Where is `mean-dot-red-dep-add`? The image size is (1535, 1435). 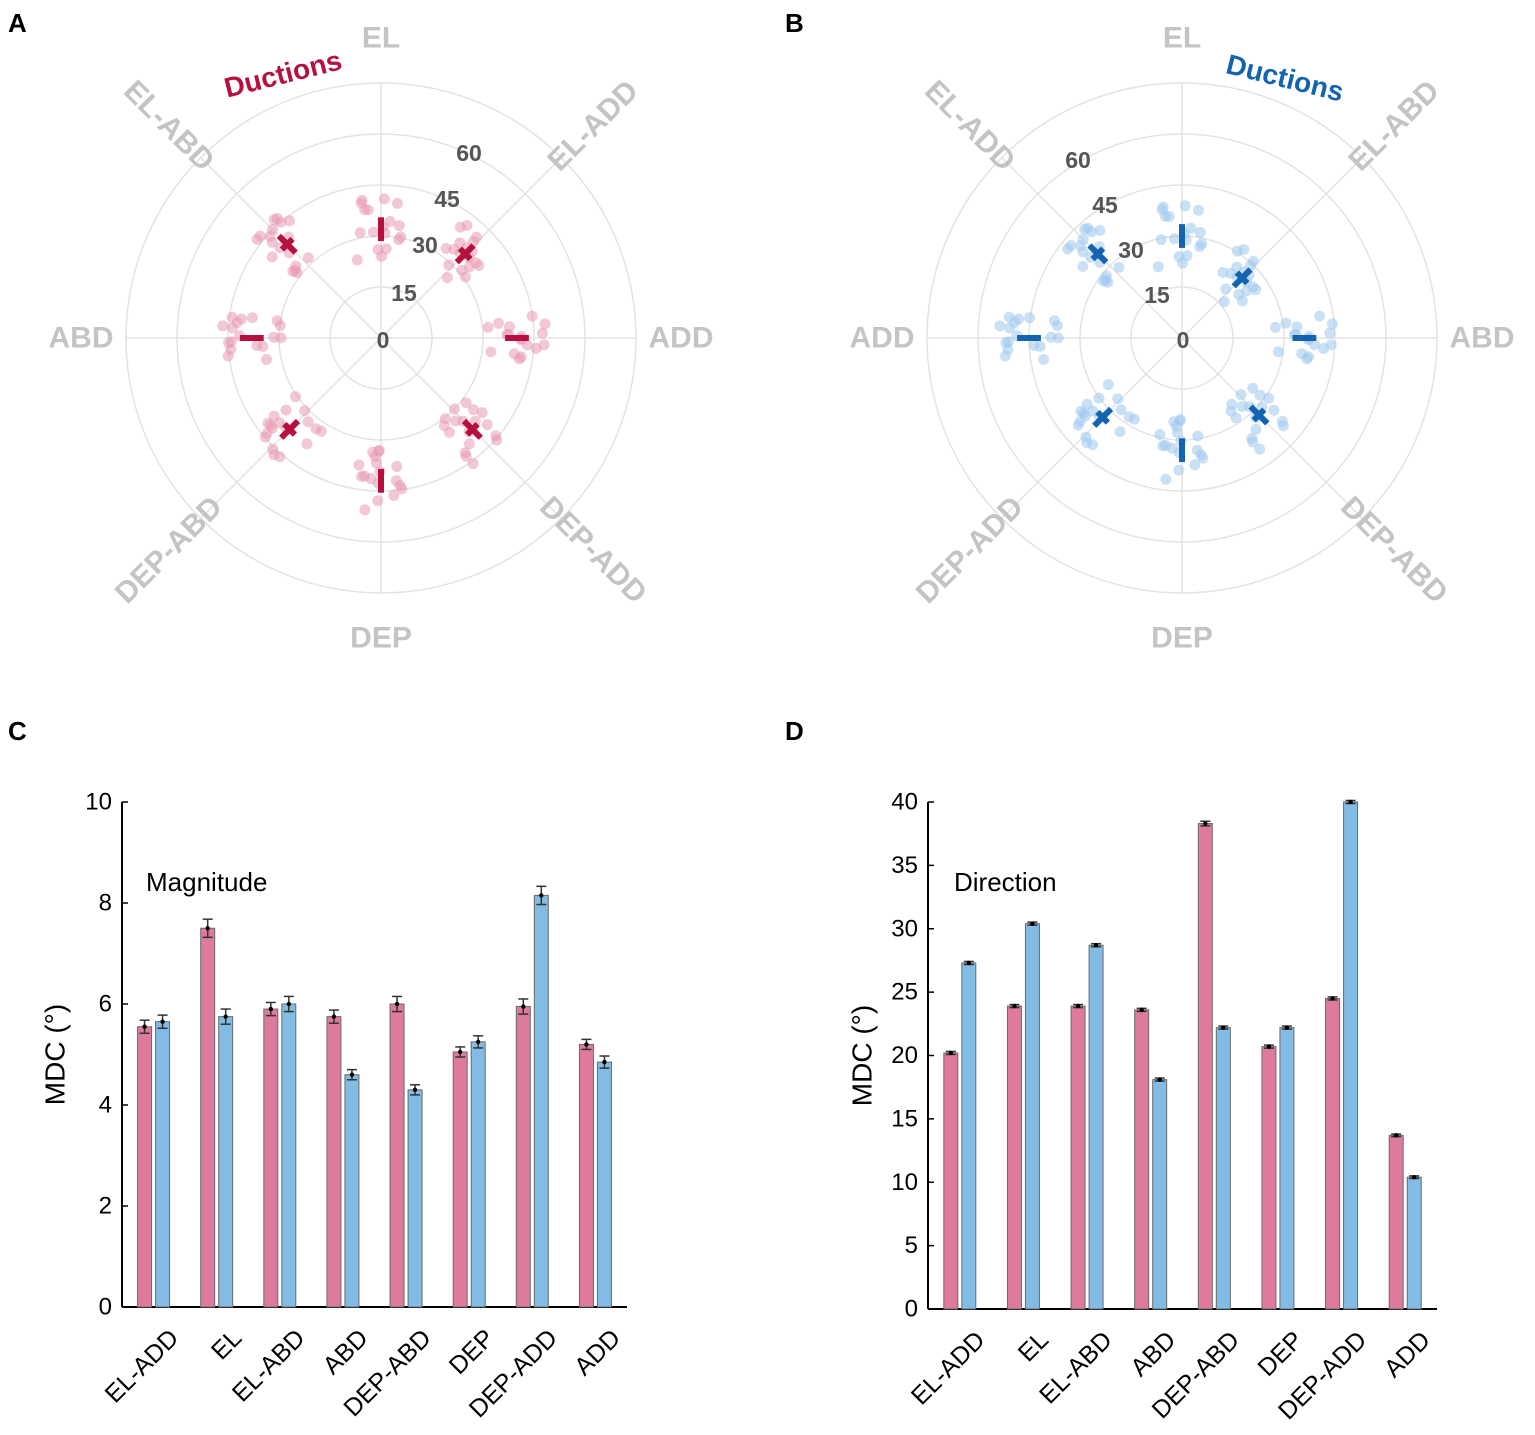
mean-dot-red-dep-add is located at coordinates (1332, 998).